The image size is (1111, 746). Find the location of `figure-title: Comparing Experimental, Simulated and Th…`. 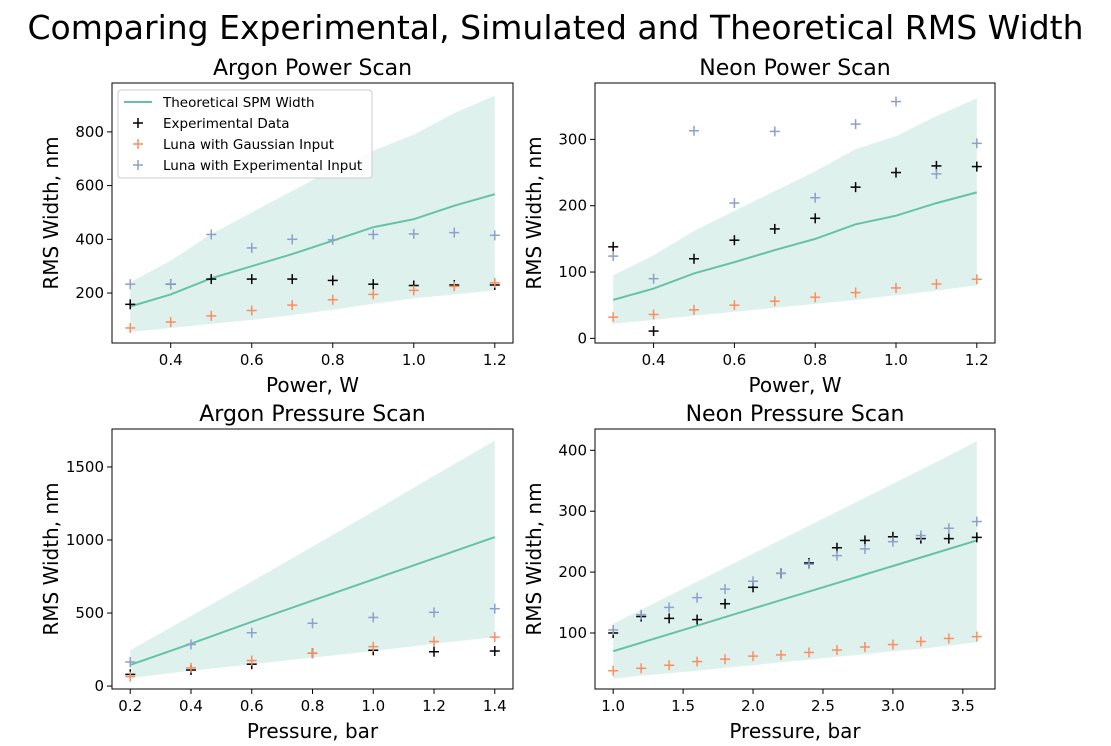

figure-title: Comparing Experimental, Simulated and Th… is located at coordinates (555, 27).